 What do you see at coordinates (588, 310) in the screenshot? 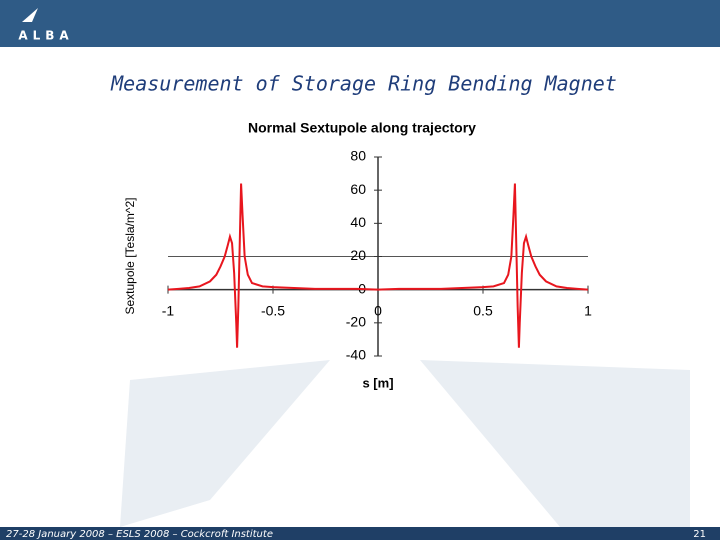
I see `x-tick-label: 1` at bounding box center [588, 310].